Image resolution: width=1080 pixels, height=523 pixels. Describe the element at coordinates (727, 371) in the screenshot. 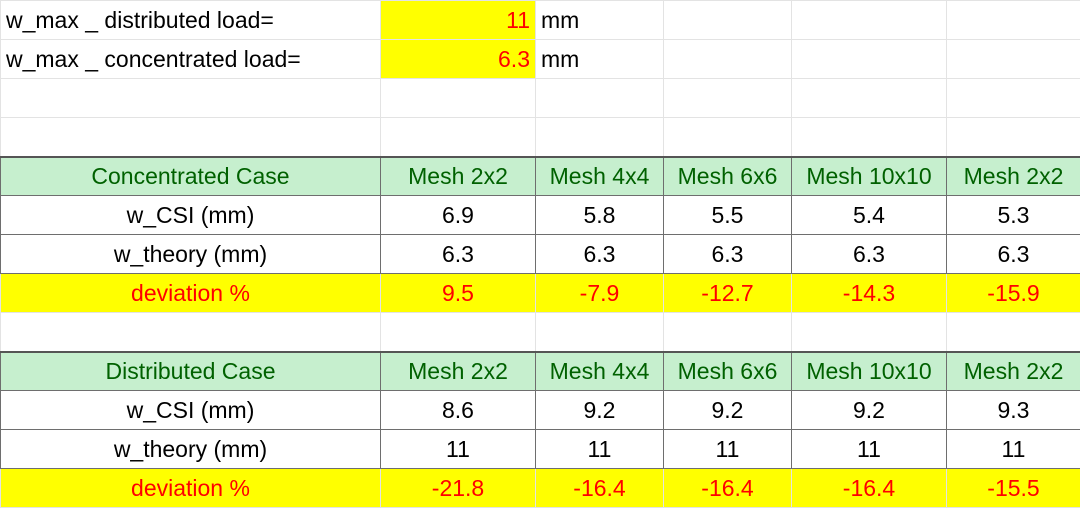

I see `distributed-header-cell: Mesh 6x6` at that location.